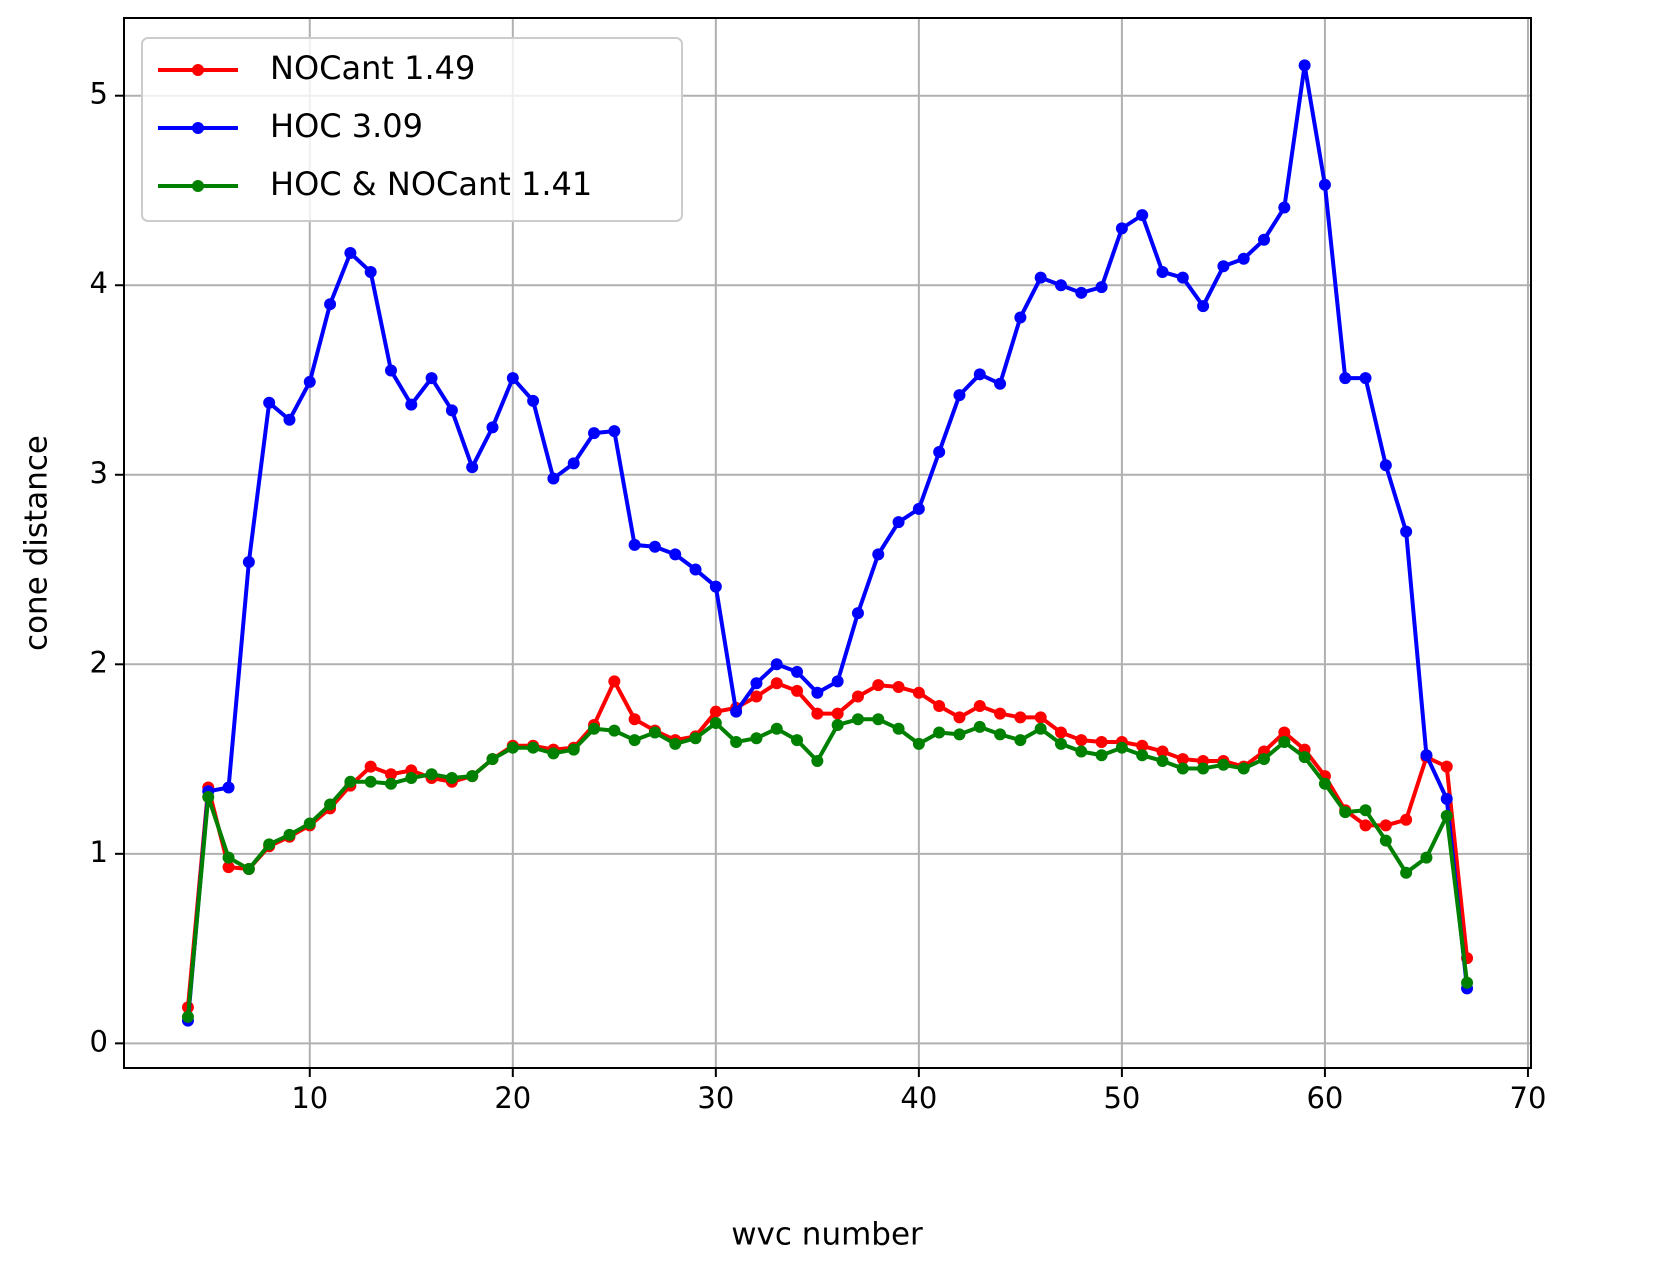 This screenshot has height=1268, width=1657. Describe the element at coordinates (1121, 1098) in the screenshot. I see `x-tick-label: 50` at that location.